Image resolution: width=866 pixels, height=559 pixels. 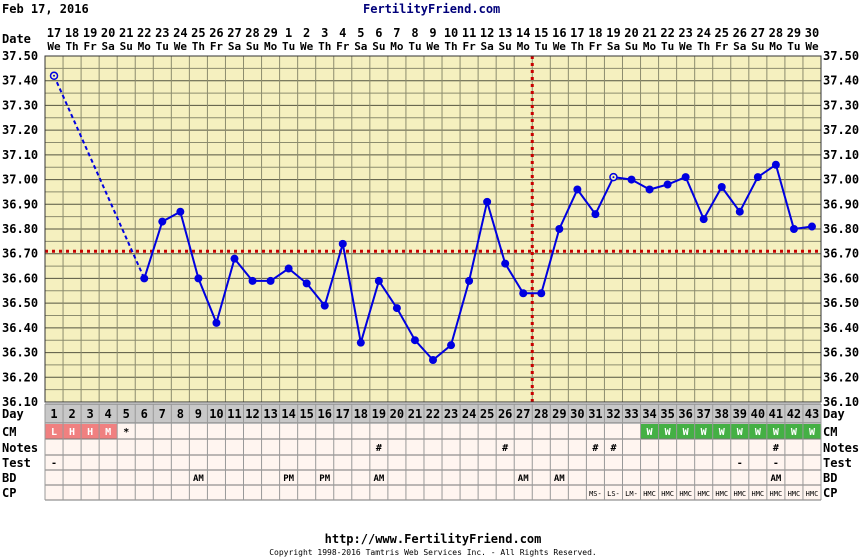 I want to click on day-number: 28, so click(x=541, y=414).